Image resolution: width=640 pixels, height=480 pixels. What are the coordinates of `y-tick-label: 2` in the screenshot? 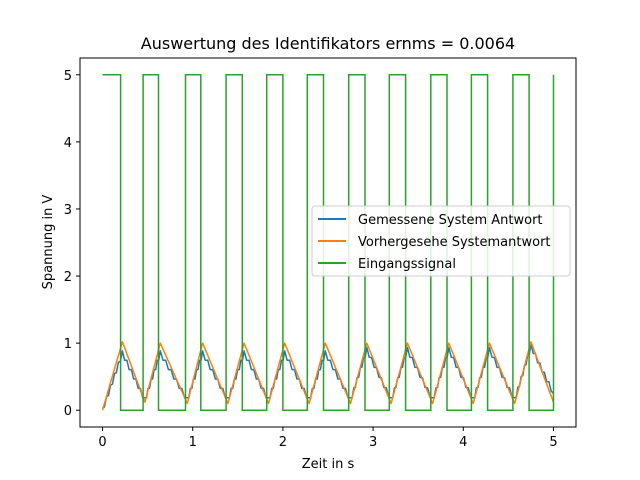 It's located at (68, 277).